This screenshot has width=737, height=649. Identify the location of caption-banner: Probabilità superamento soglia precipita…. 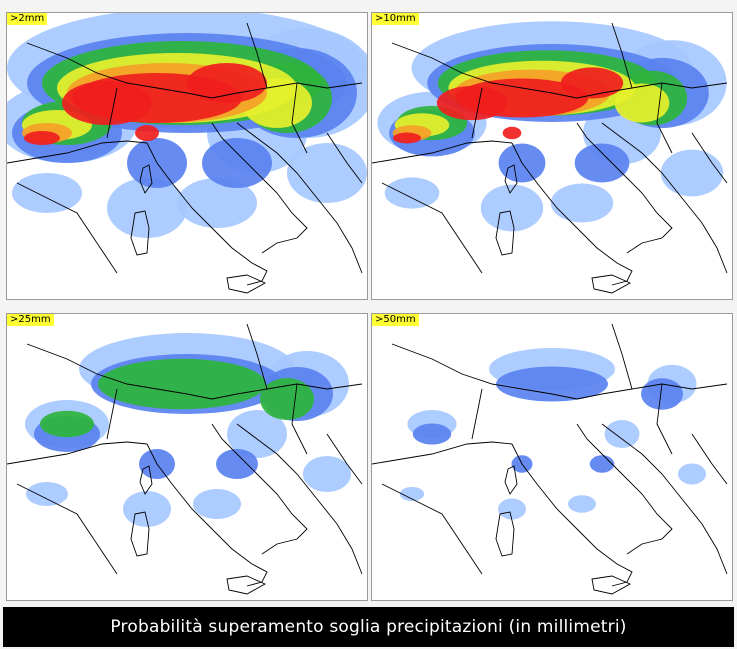
(368, 627).